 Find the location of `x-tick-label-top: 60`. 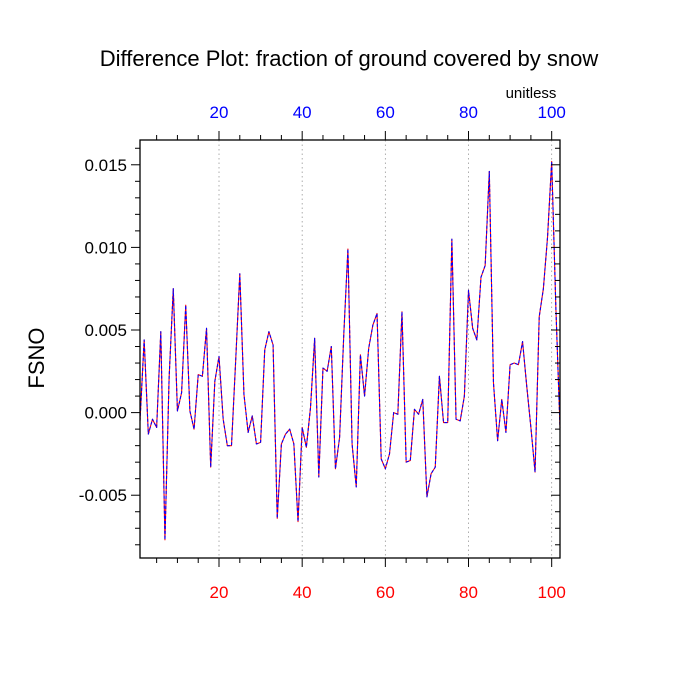

x-tick-label-top: 60 is located at coordinates (385, 112).